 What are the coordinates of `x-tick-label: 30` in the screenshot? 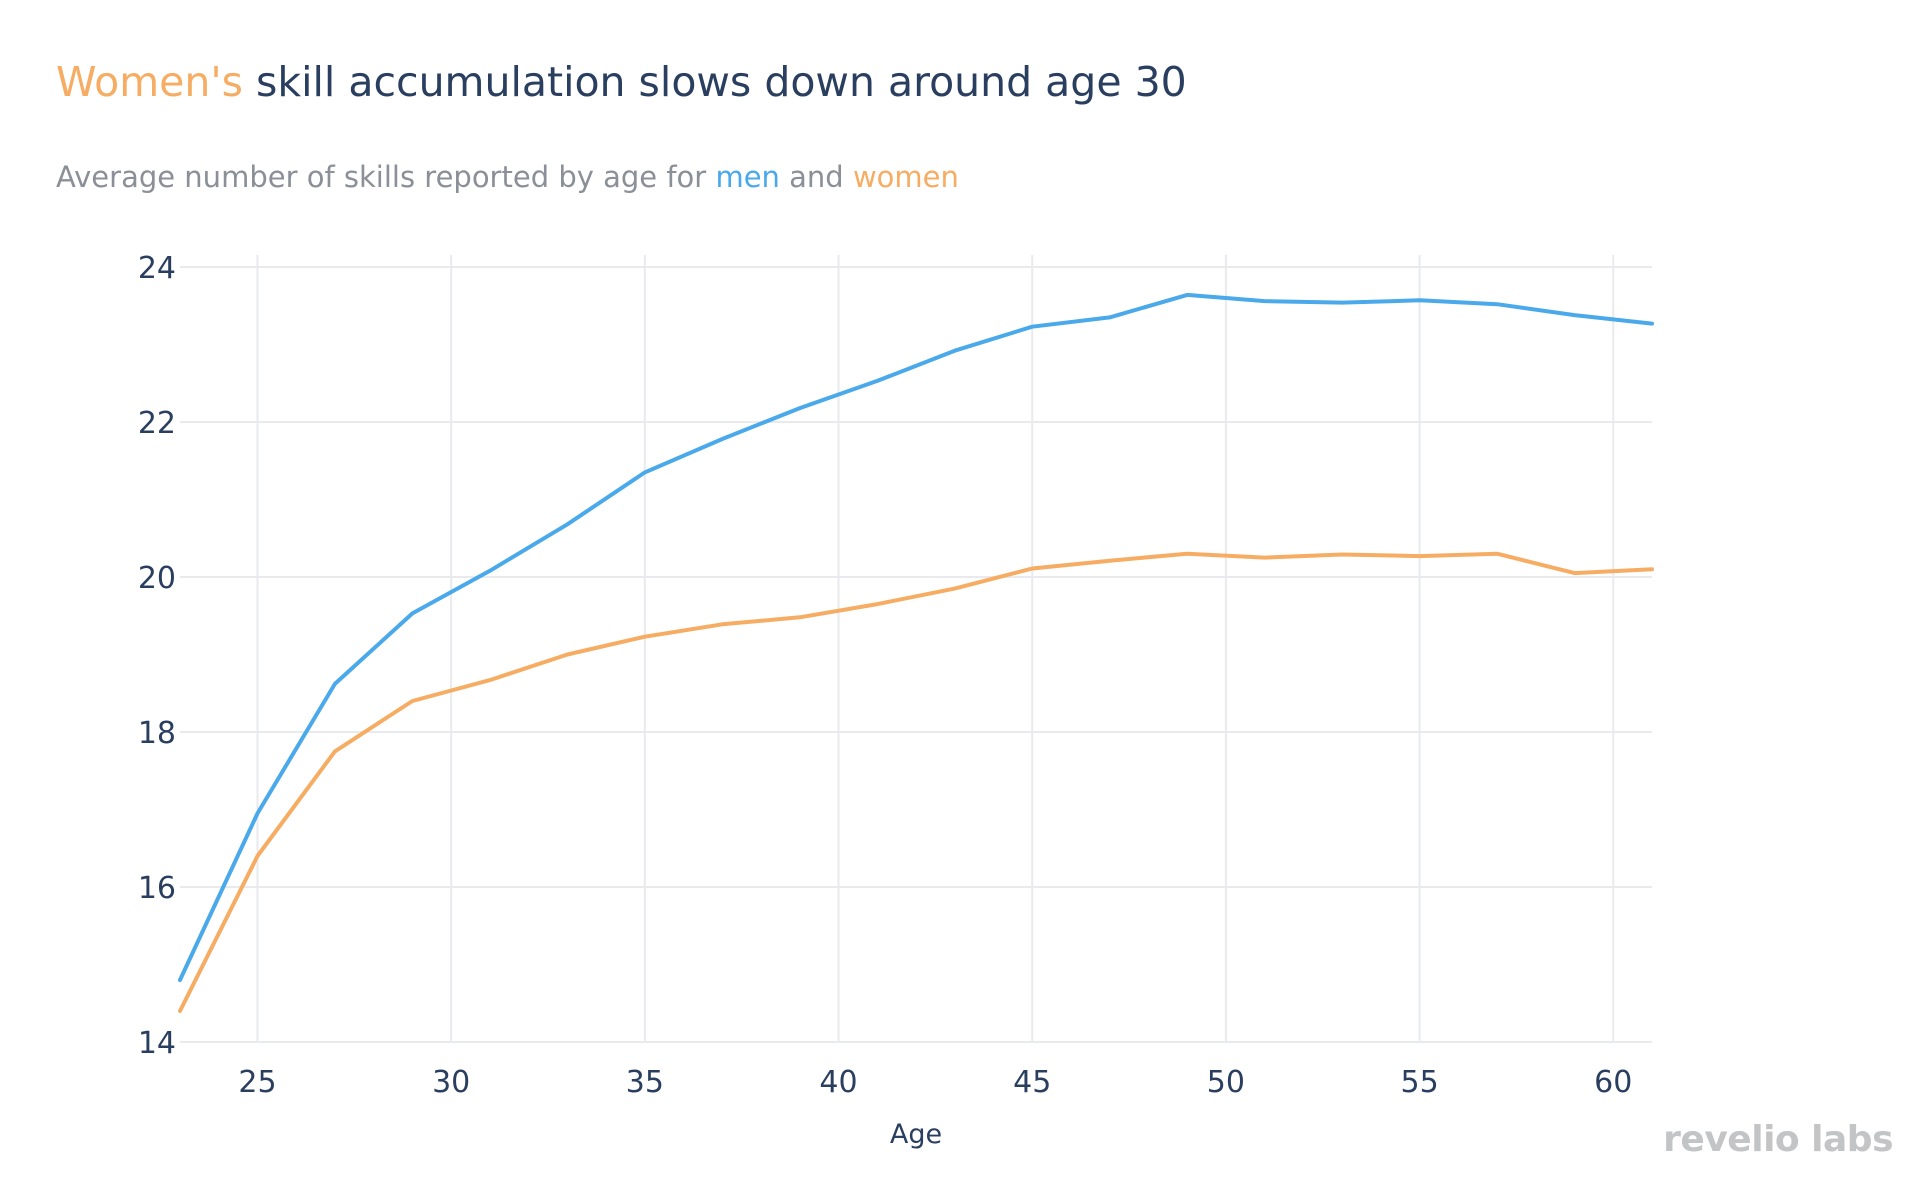 It's located at (451, 1082).